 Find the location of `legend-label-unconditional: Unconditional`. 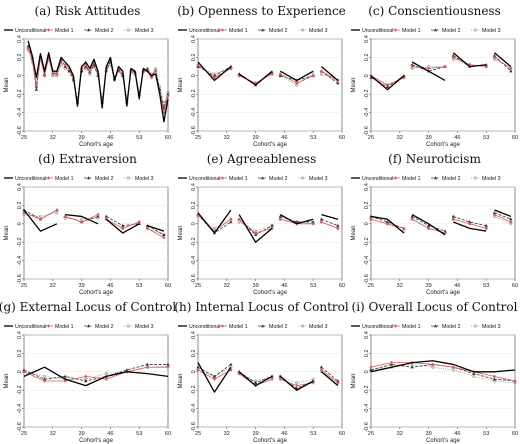

legend-label-unconditional: Unconditional is located at coordinates (377, 179).